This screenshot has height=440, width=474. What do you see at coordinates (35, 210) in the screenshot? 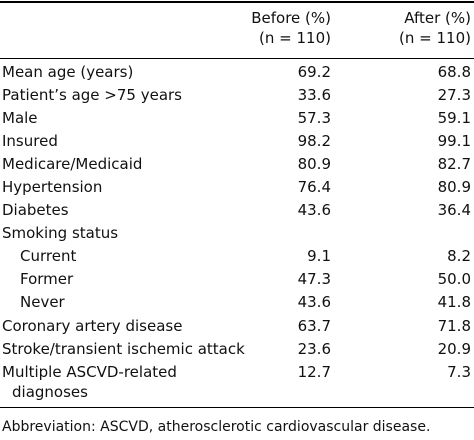
I see `row-label: Diabetes` at bounding box center [35, 210].